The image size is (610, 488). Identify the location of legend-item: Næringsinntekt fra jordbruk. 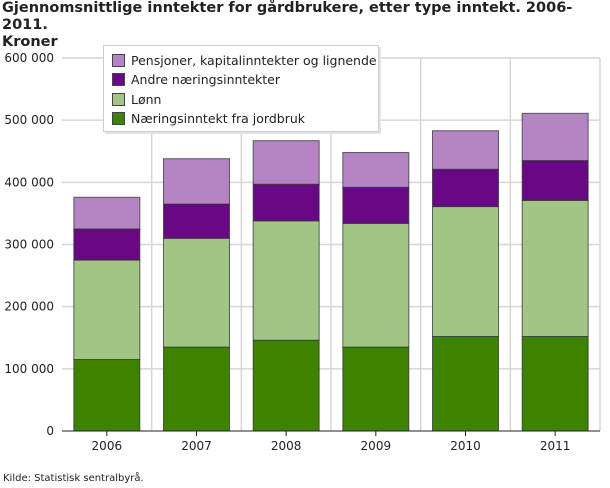
(208, 119).